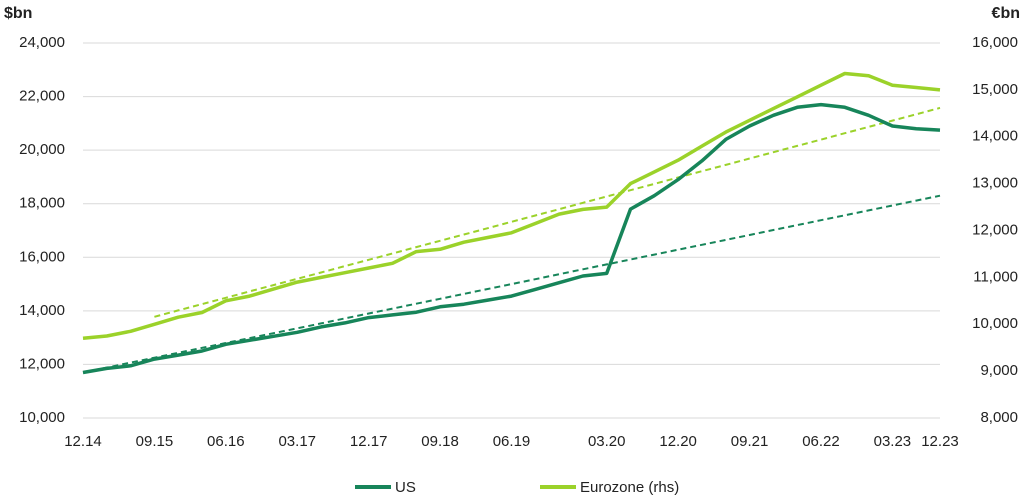 The image size is (1024, 504). What do you see at coordinates (369, 441) in the screenshot?
I see `x-tick-label: 12.17` at bounding box center [369, 441].